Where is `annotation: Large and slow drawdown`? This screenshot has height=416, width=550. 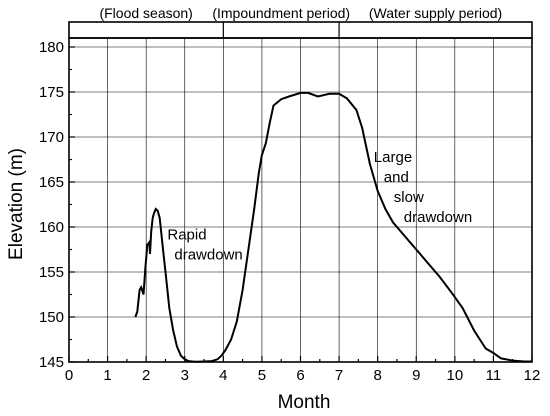 annotation: Large and slow drawdown is located at coordinates (423, 187).